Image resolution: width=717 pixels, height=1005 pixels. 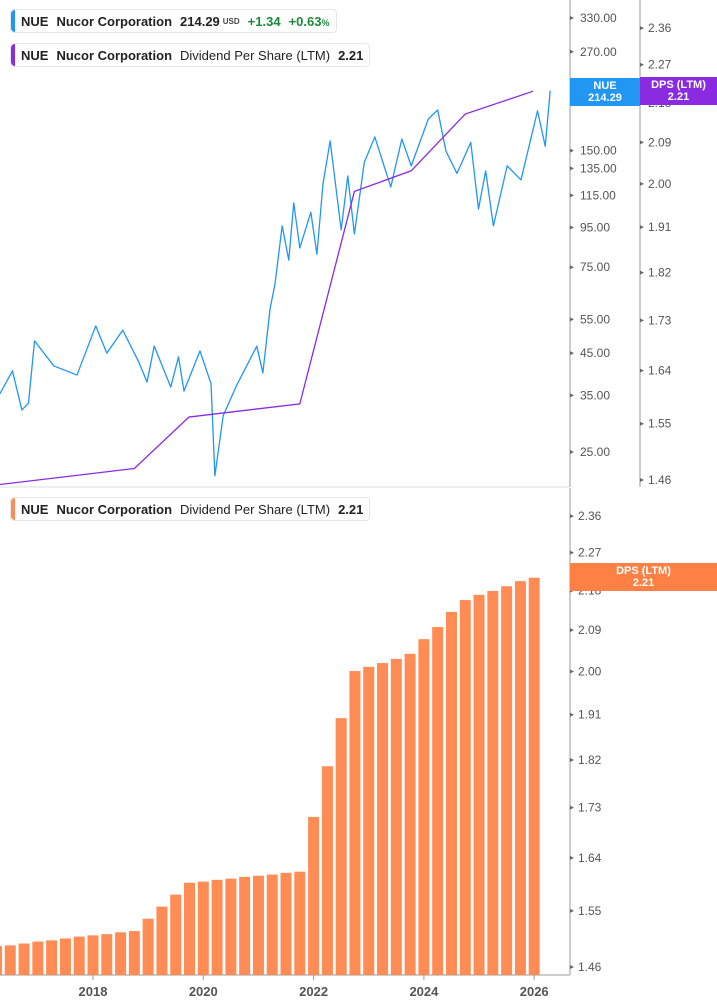 What do you see at coordinates (660, 424) in the screenshot?
I see `dps-tick-label: 1.55` at bounding box center [660, 424].